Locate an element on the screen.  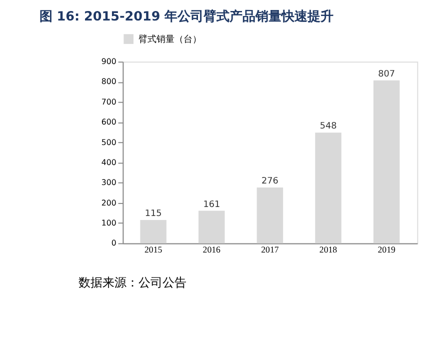
x-tick-label: 2018 is located at coordinates (328, 249).